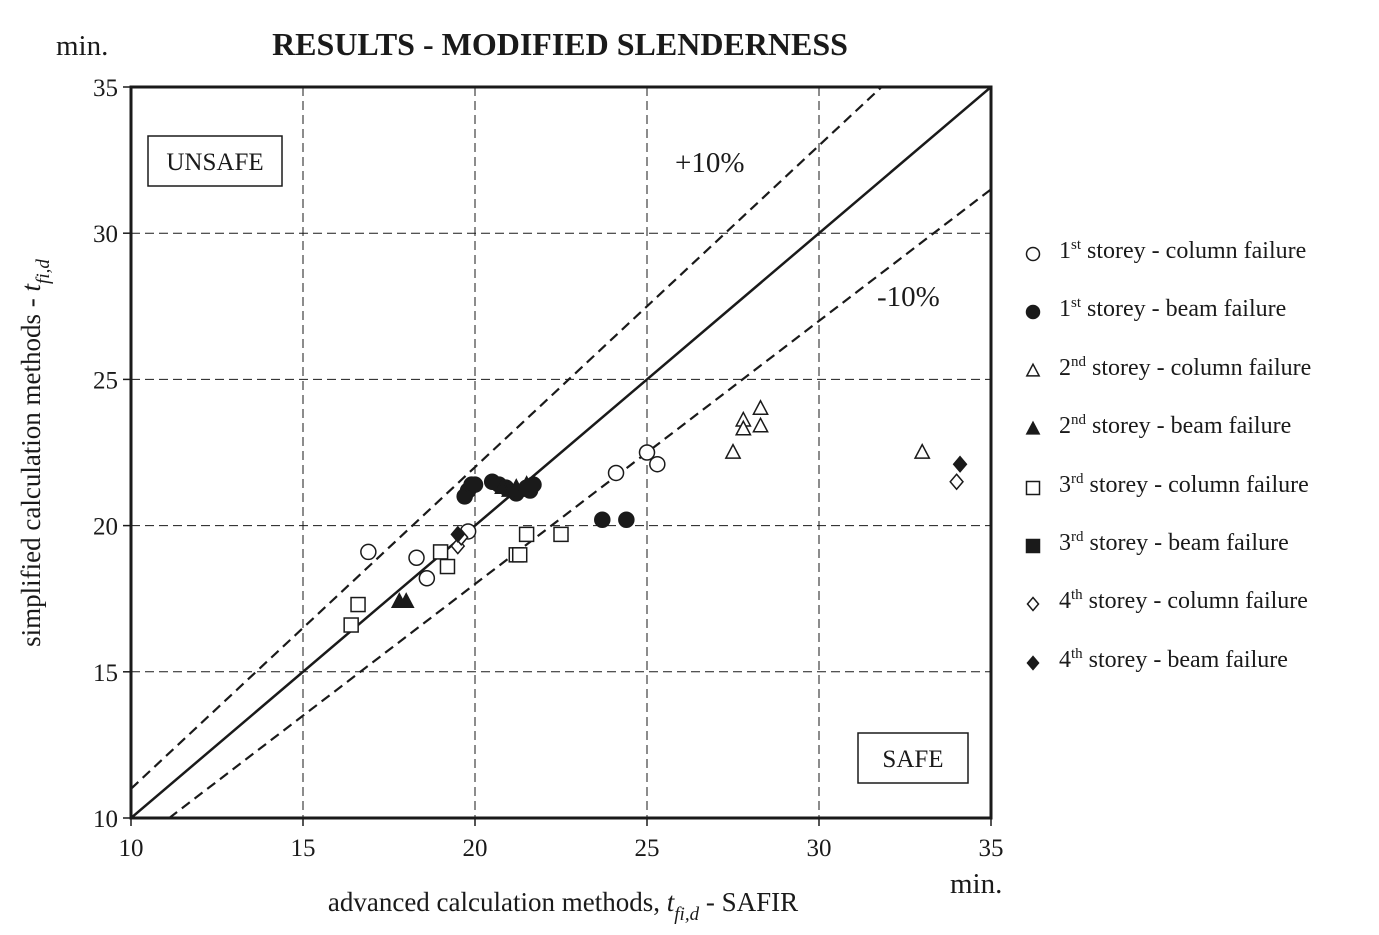 Image resolution: width=1379 pixels, height=935 pixels. I want to click on legend-item: 1st storey - column failure, so click(1197, 265).